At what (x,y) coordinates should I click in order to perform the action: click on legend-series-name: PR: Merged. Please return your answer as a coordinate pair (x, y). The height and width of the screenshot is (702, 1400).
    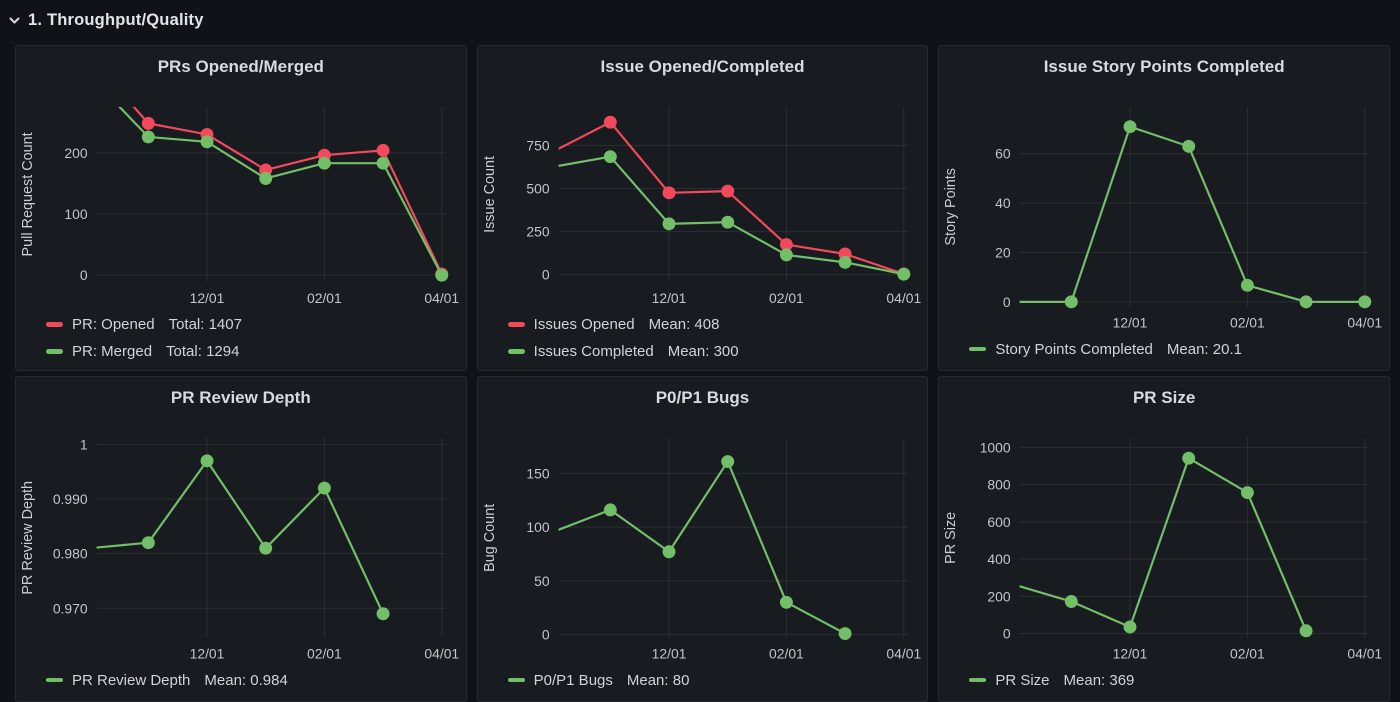
    Looking at the image, I should click on (112, 351).